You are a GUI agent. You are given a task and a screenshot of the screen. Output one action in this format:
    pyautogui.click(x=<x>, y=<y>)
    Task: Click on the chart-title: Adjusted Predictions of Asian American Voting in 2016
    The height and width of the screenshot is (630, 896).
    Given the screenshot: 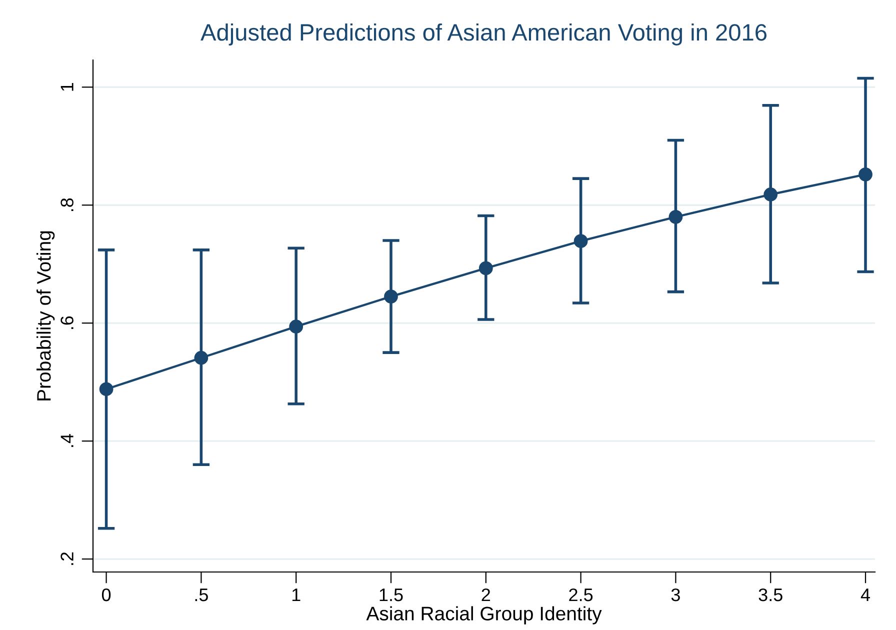 What is the action you would take?
    pyautogui.click(x=483, y=34)
    